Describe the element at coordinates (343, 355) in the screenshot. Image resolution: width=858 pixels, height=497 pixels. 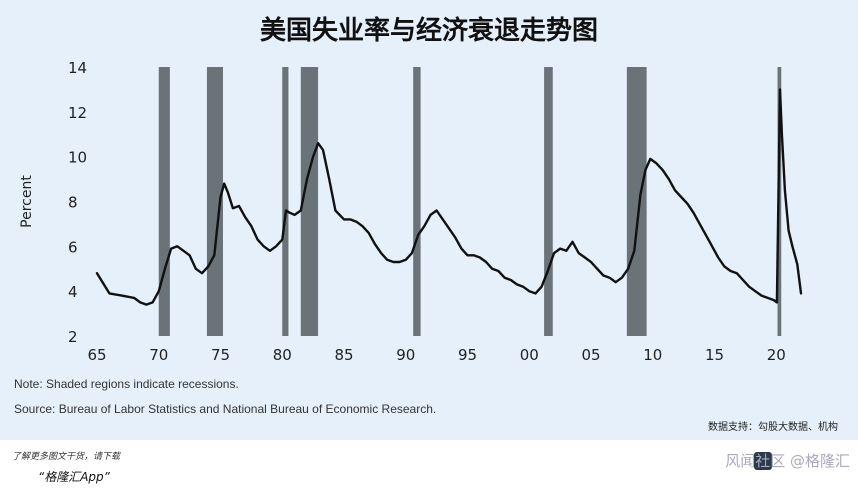
I see `x-tick-label-85: 85` at that location.